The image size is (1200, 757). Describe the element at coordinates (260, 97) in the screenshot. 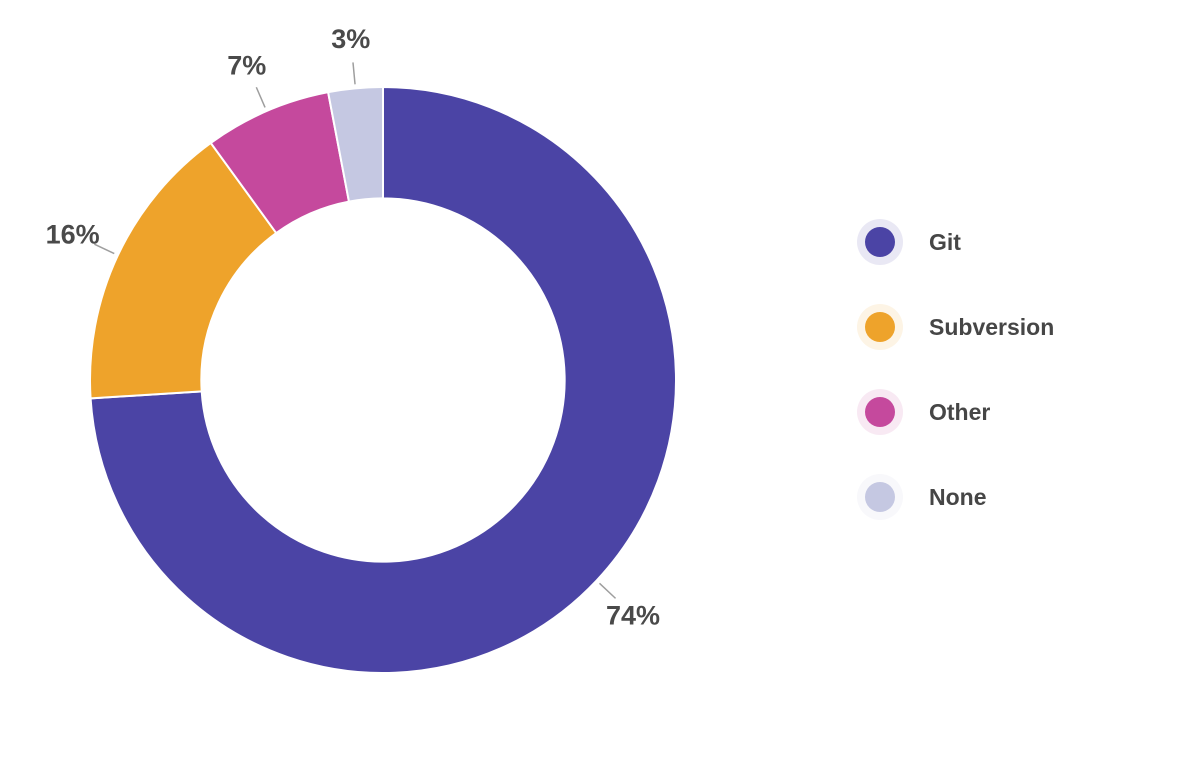

I see `leader-line-other` at that location.